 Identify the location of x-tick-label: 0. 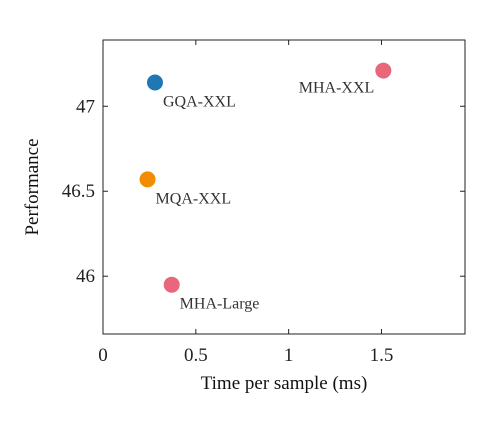
(103, 355).